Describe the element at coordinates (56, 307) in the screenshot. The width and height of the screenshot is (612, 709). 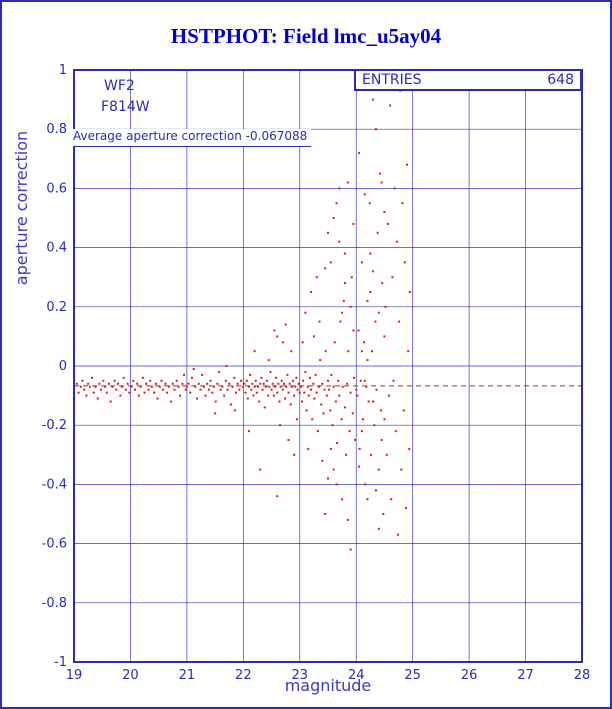
I see `svg-text: 0.2` at that location.